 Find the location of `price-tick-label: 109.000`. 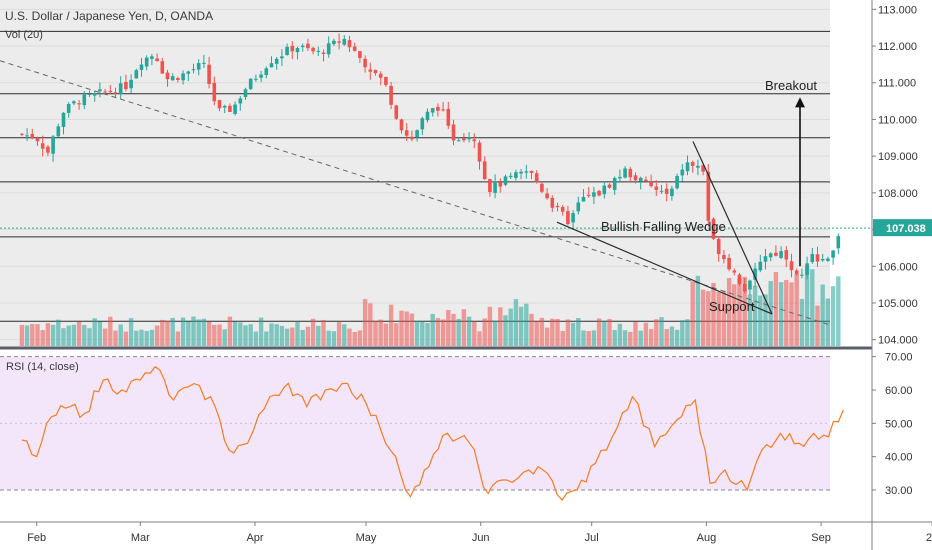

price-tick-label: 109.000 is located at coordinates (898, 157).